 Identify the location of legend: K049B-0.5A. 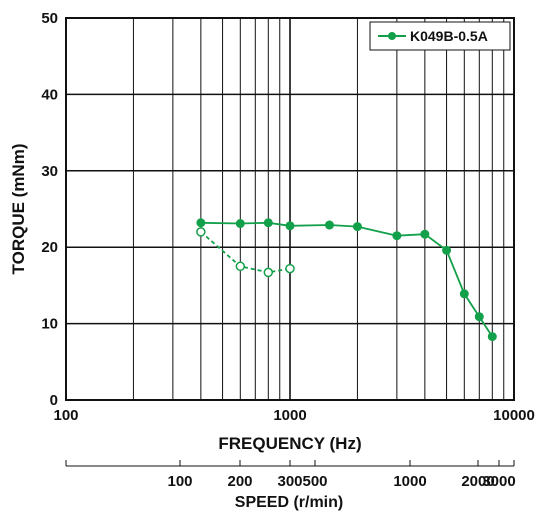
(440, 36).